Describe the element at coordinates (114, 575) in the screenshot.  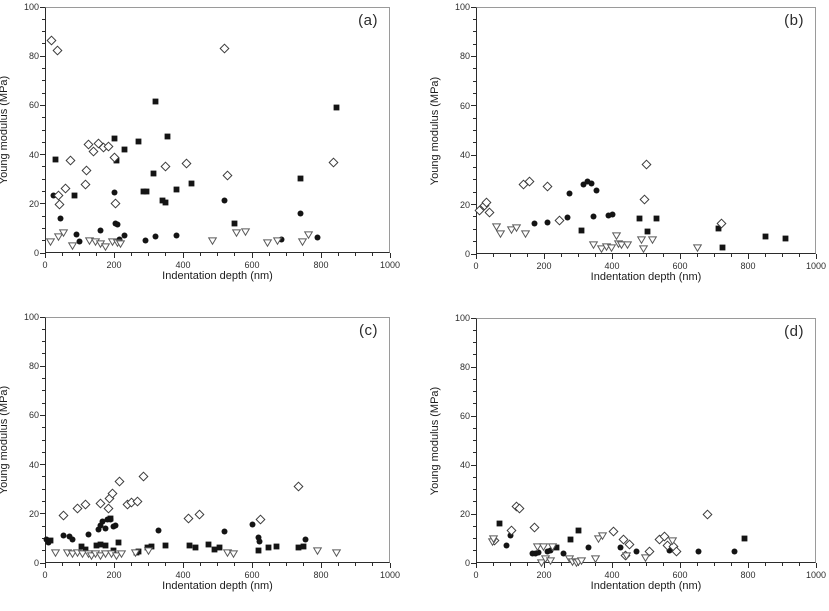
I see `x-tick-label: 200` at that location.